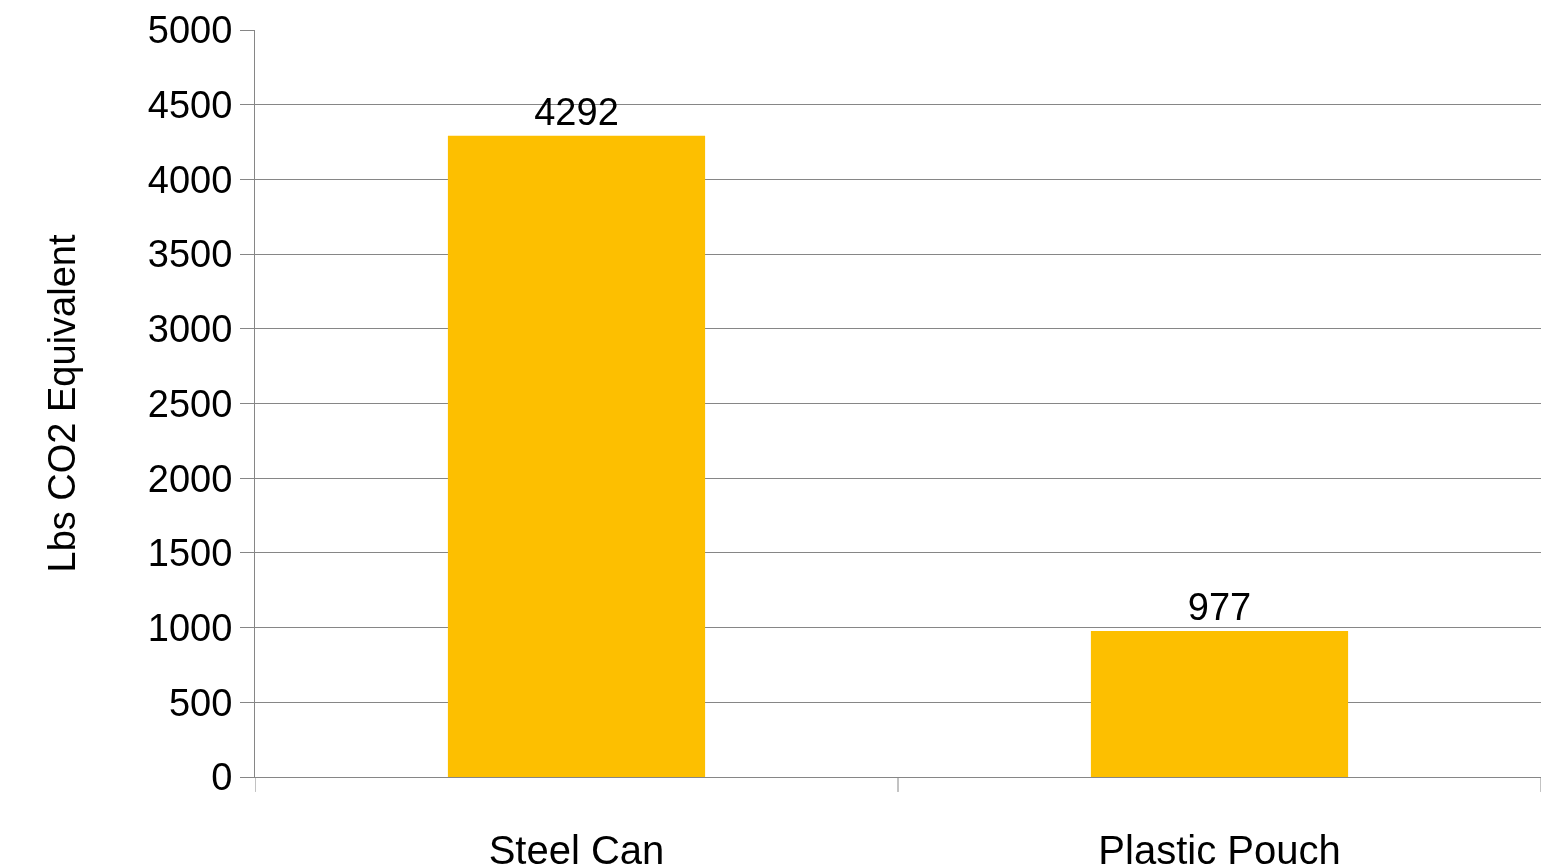  I want to click on y-axis-title: Lbs CO2 Equivalent, so click(62, 403).